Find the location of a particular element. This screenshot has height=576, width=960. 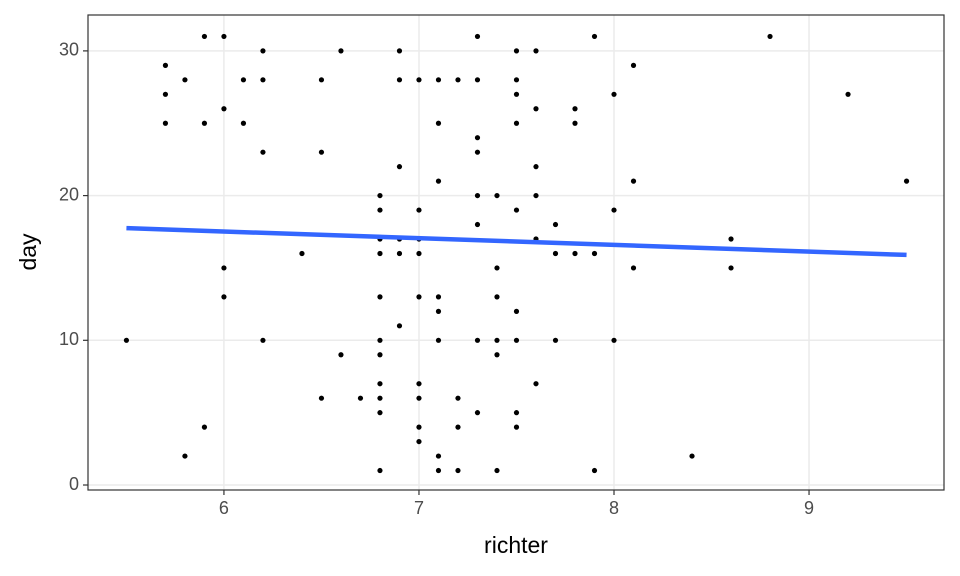

y-tick-label: 30 is located at coordinates (69, 50).